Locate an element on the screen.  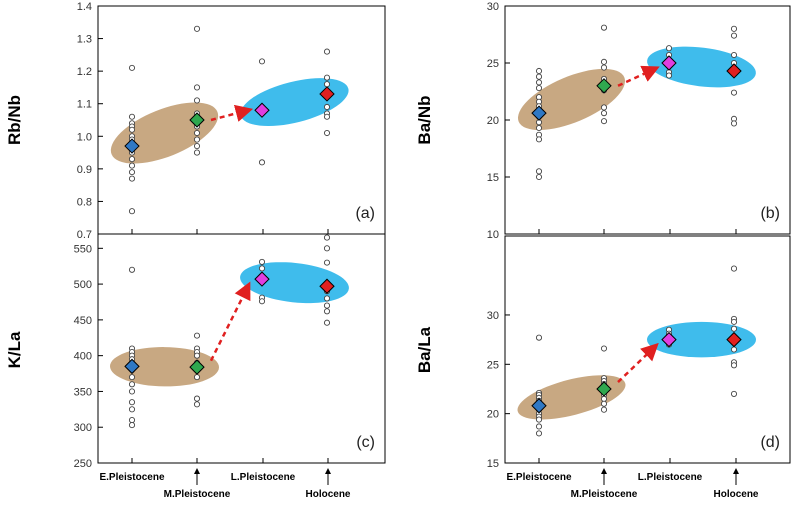
y-tick-label: 1.0 is located at coordinates (84, 137).